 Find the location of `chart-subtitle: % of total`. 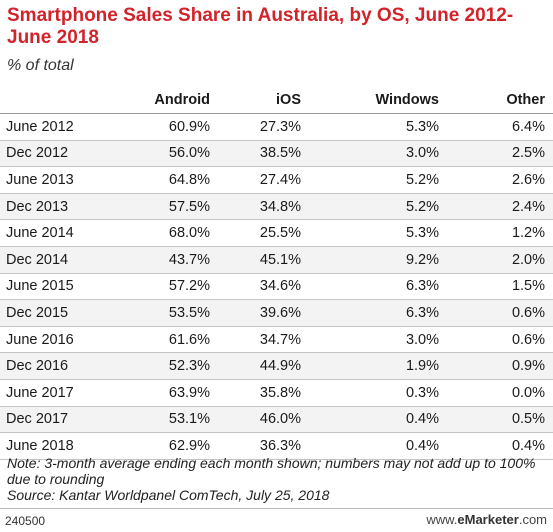

chart-subtitle: % of total is located at coordinates (40, 65).